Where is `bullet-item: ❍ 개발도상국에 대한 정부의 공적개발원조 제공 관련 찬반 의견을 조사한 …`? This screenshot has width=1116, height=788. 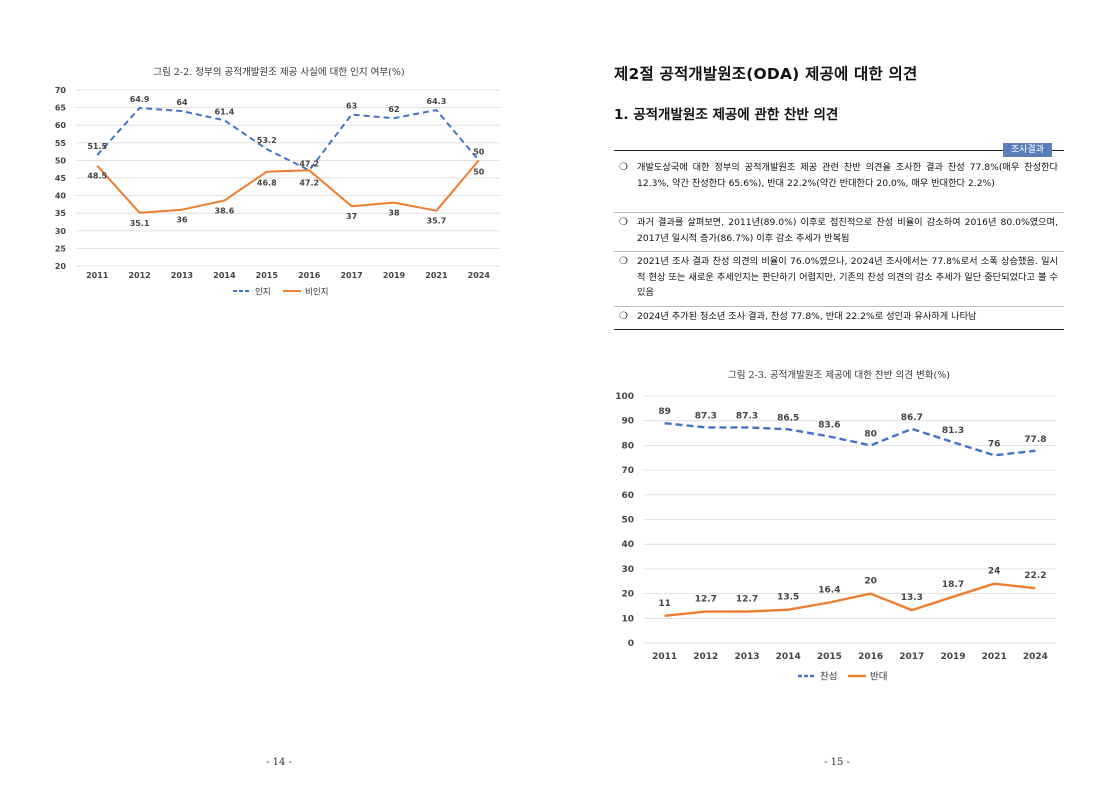
bullet-item: ❍ 개발도상국에 대한 정부의 공적개발원조 제공 관련 찬반 의견을 조사한 … is located at coordinates (839, 175).